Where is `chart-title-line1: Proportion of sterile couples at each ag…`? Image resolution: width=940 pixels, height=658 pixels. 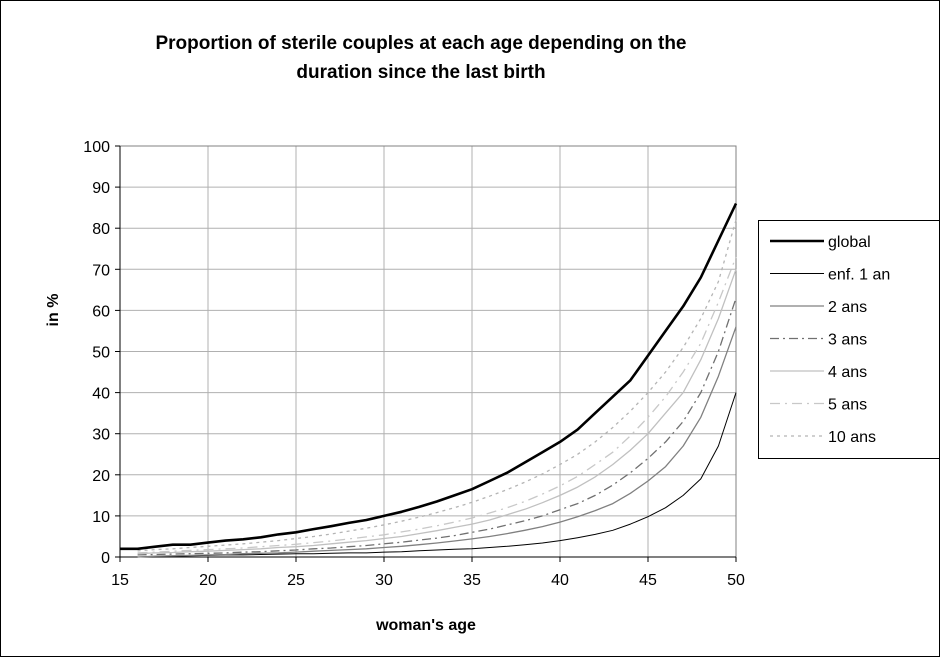 chart-title-line1: Proportion of sterile couples at each ag… is located at coordinates (421, 43).